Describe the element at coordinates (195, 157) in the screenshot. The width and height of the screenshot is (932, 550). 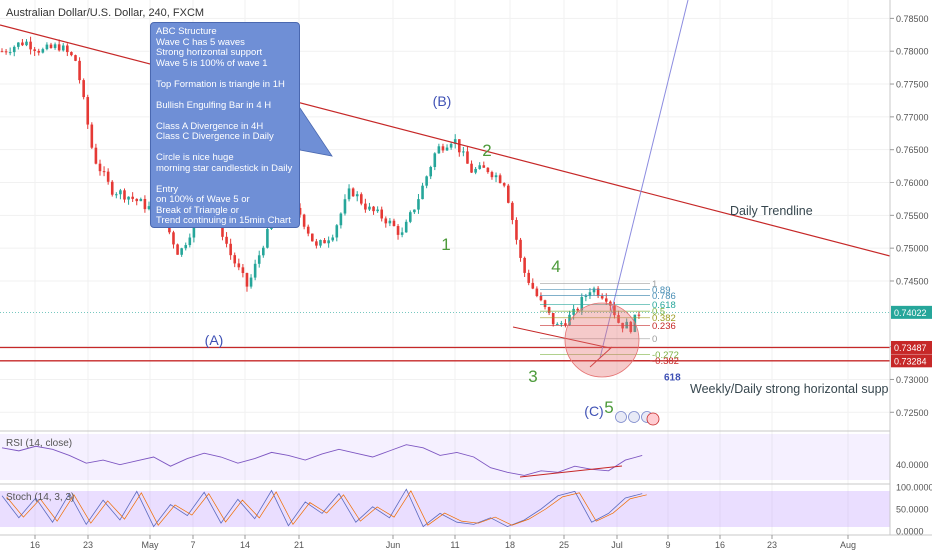
I see `note-line: Circle is nice huge` at that location.